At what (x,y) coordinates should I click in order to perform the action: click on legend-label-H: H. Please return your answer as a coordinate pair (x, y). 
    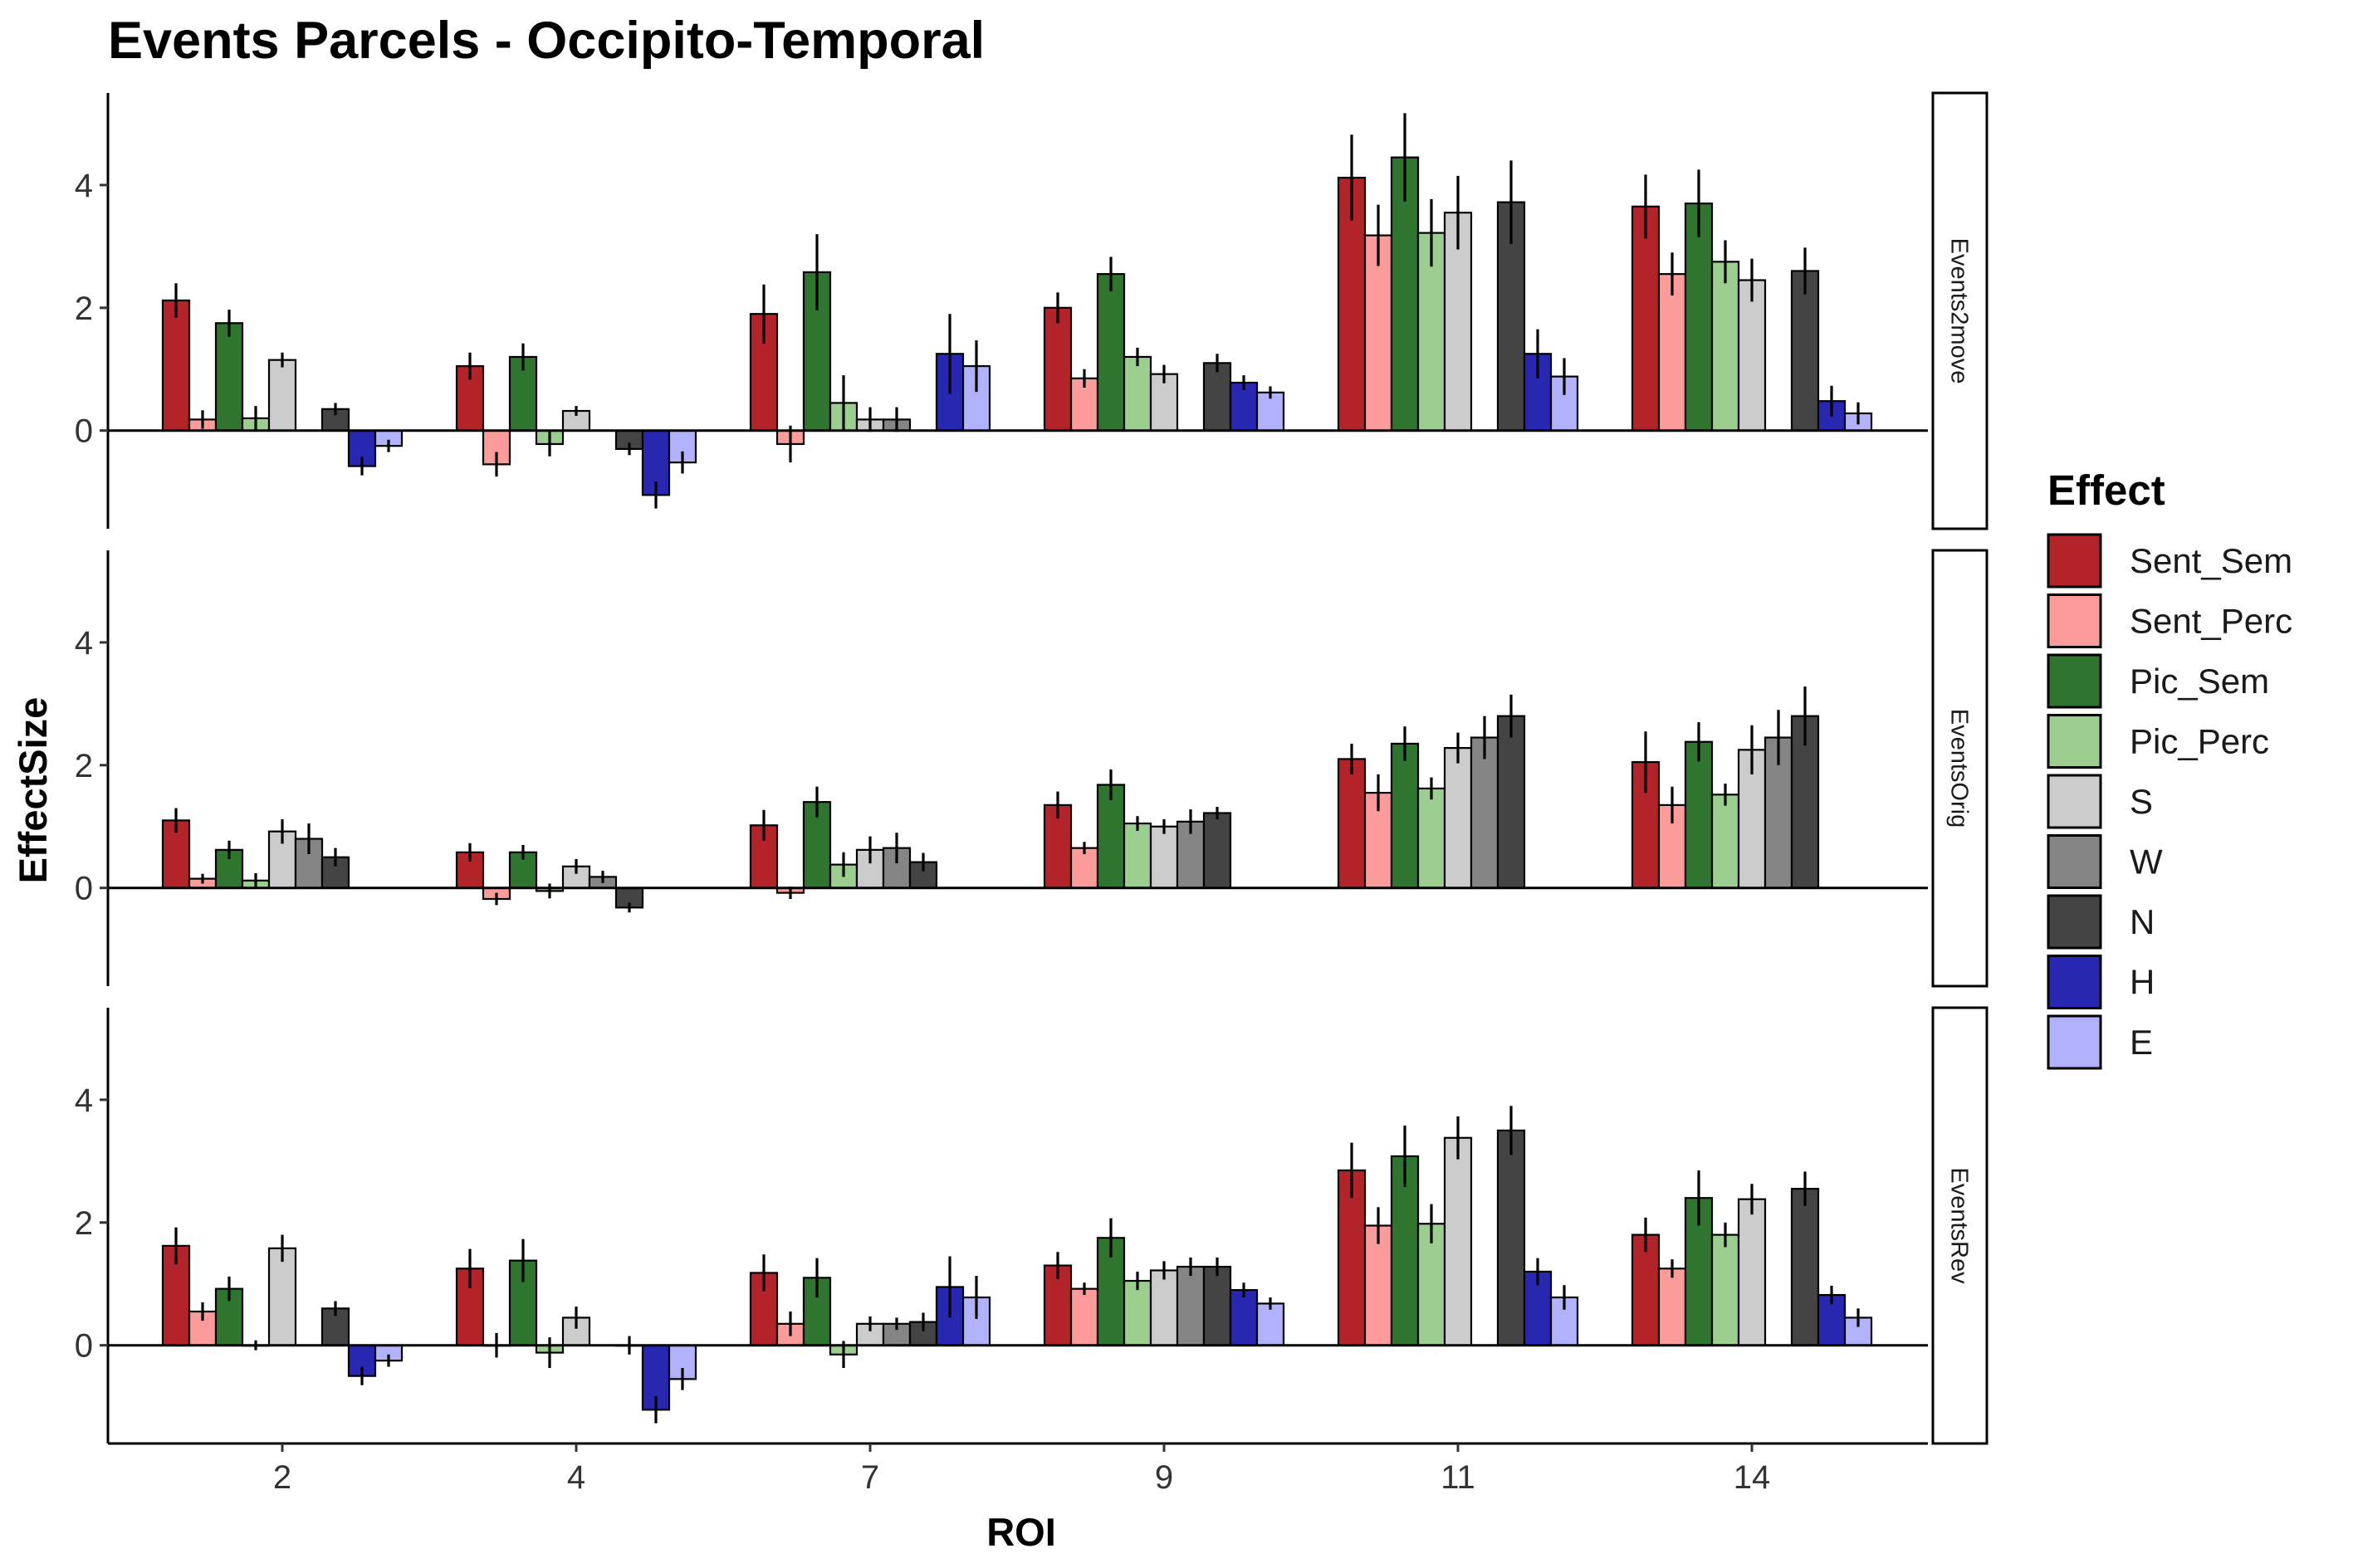
    Looking at the image, I should click on (2142, 983).